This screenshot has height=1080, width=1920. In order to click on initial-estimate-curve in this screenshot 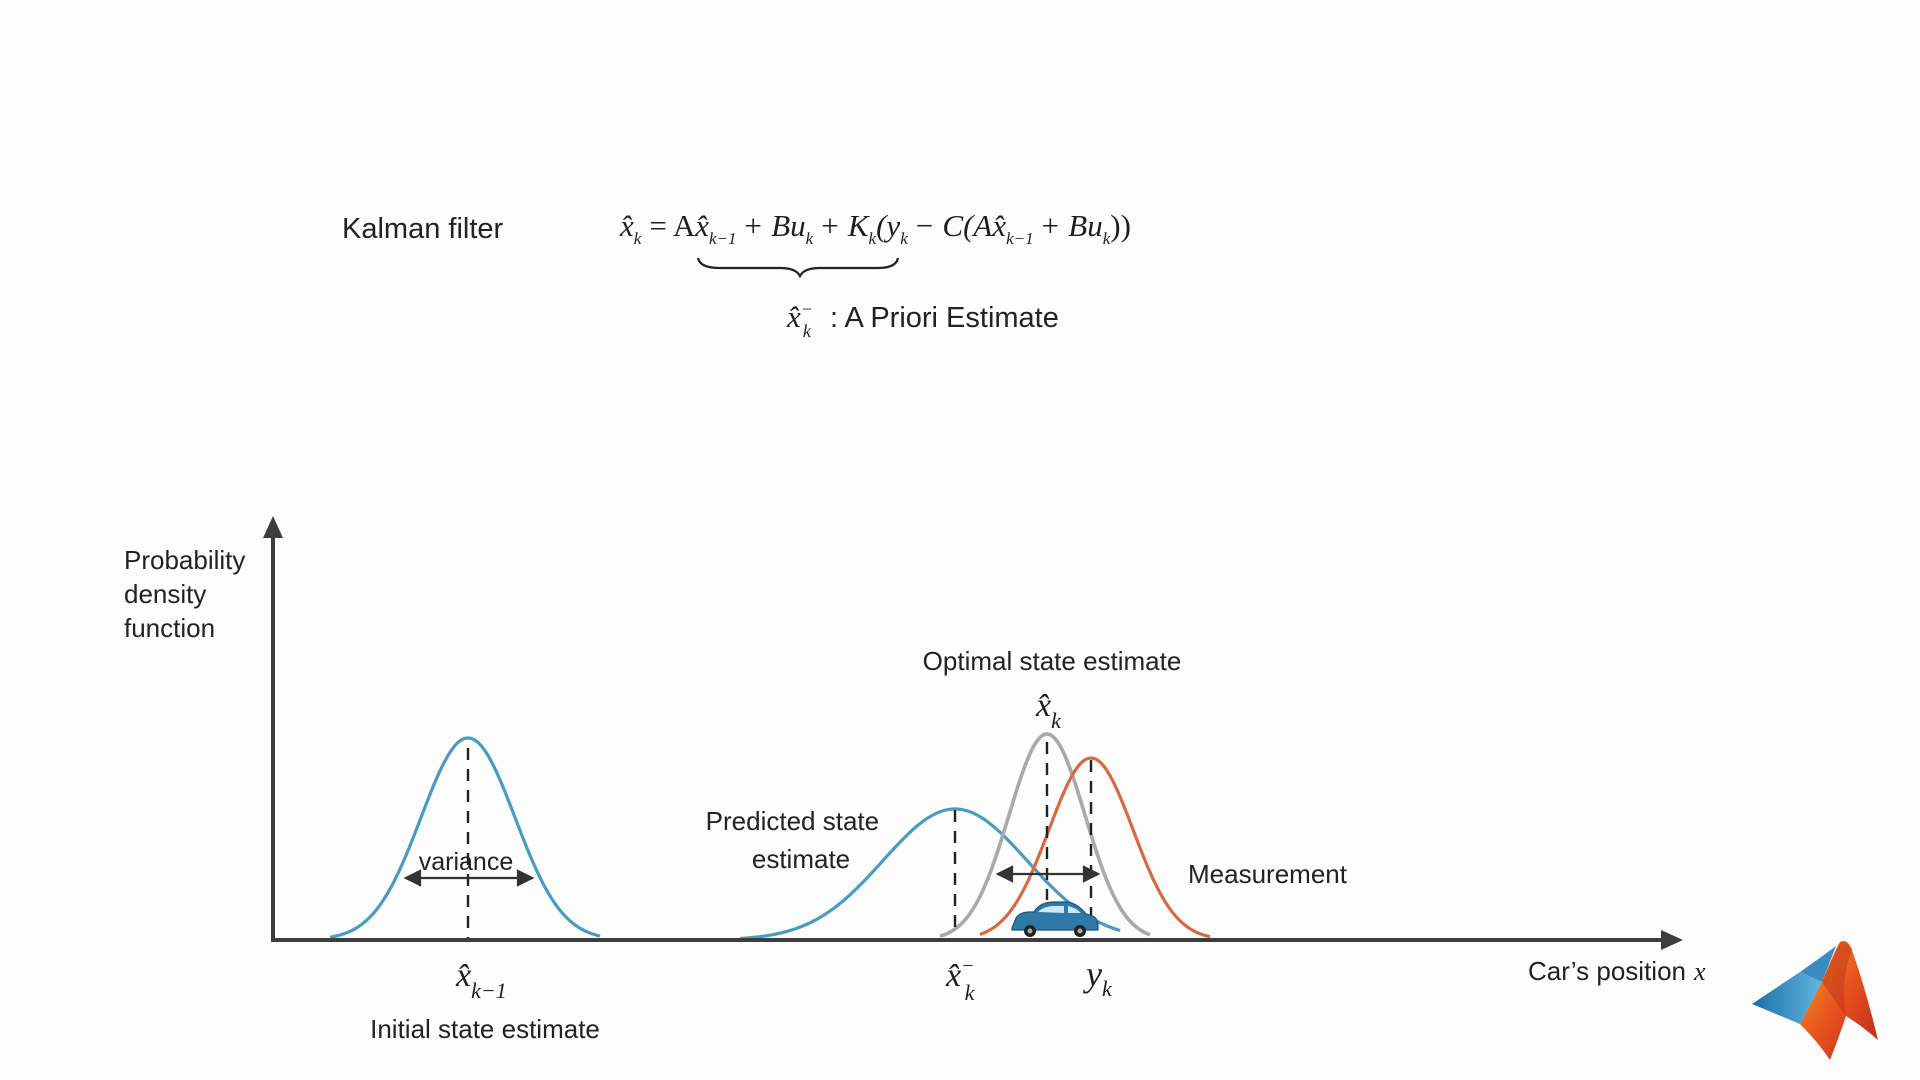, I will do `click(465, 837)`.